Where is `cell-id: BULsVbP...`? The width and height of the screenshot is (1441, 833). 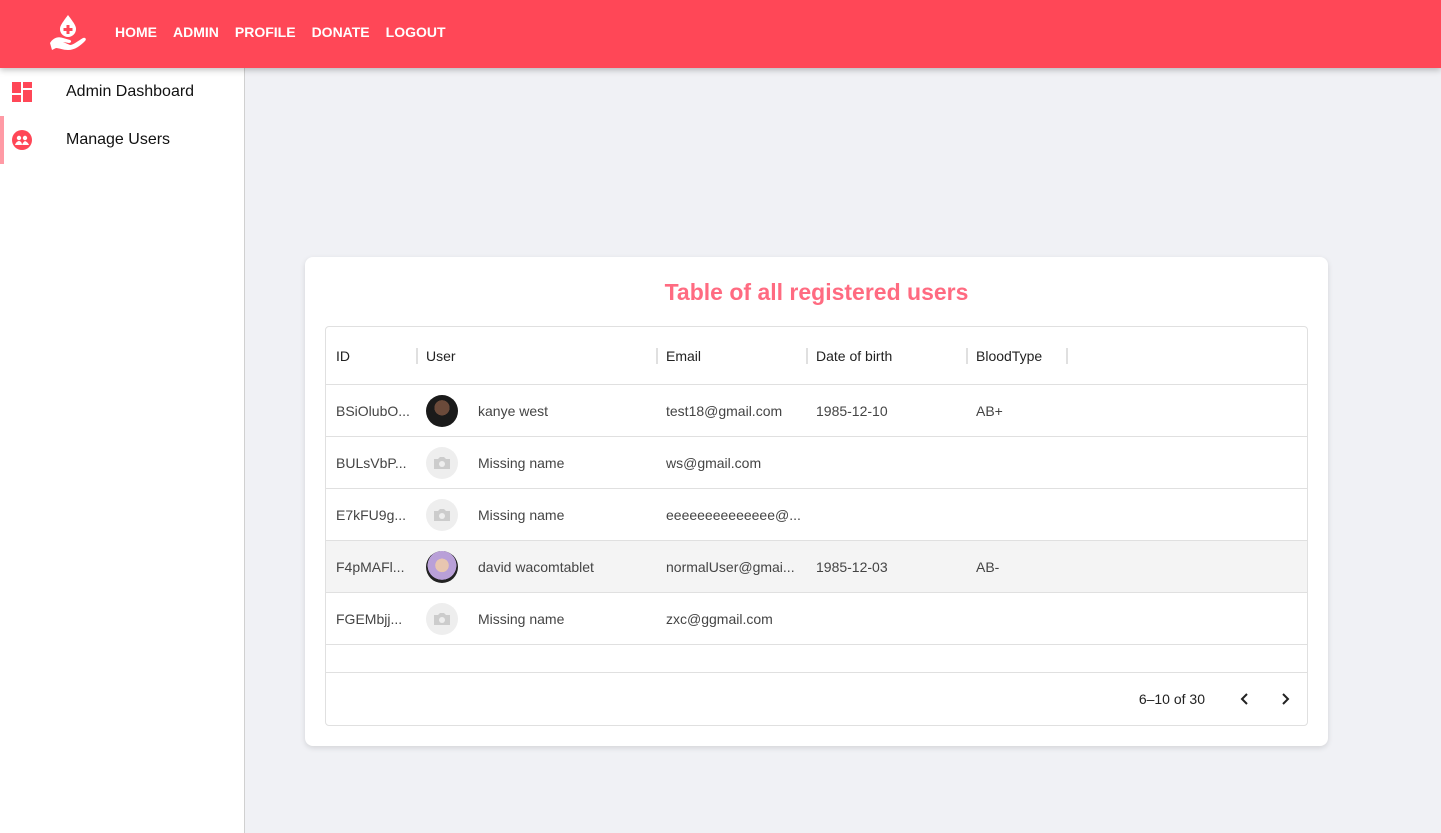 cell-id: BULsVbP... is located at coordinates (371, 462).